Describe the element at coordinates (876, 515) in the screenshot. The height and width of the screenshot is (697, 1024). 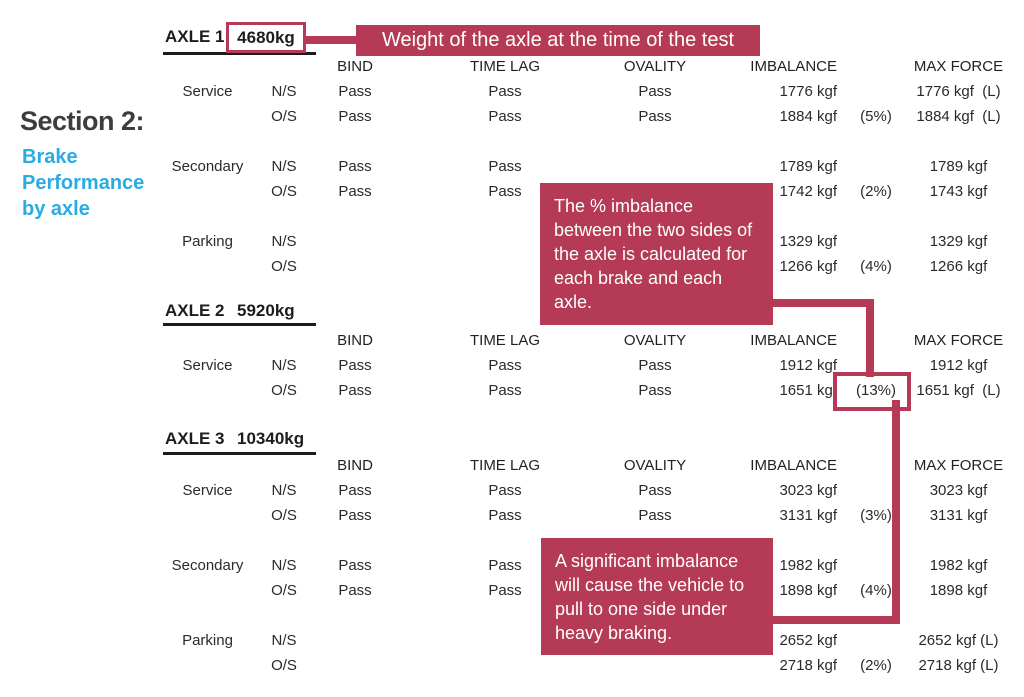
I see `cell-pct: (3%)` at that location.